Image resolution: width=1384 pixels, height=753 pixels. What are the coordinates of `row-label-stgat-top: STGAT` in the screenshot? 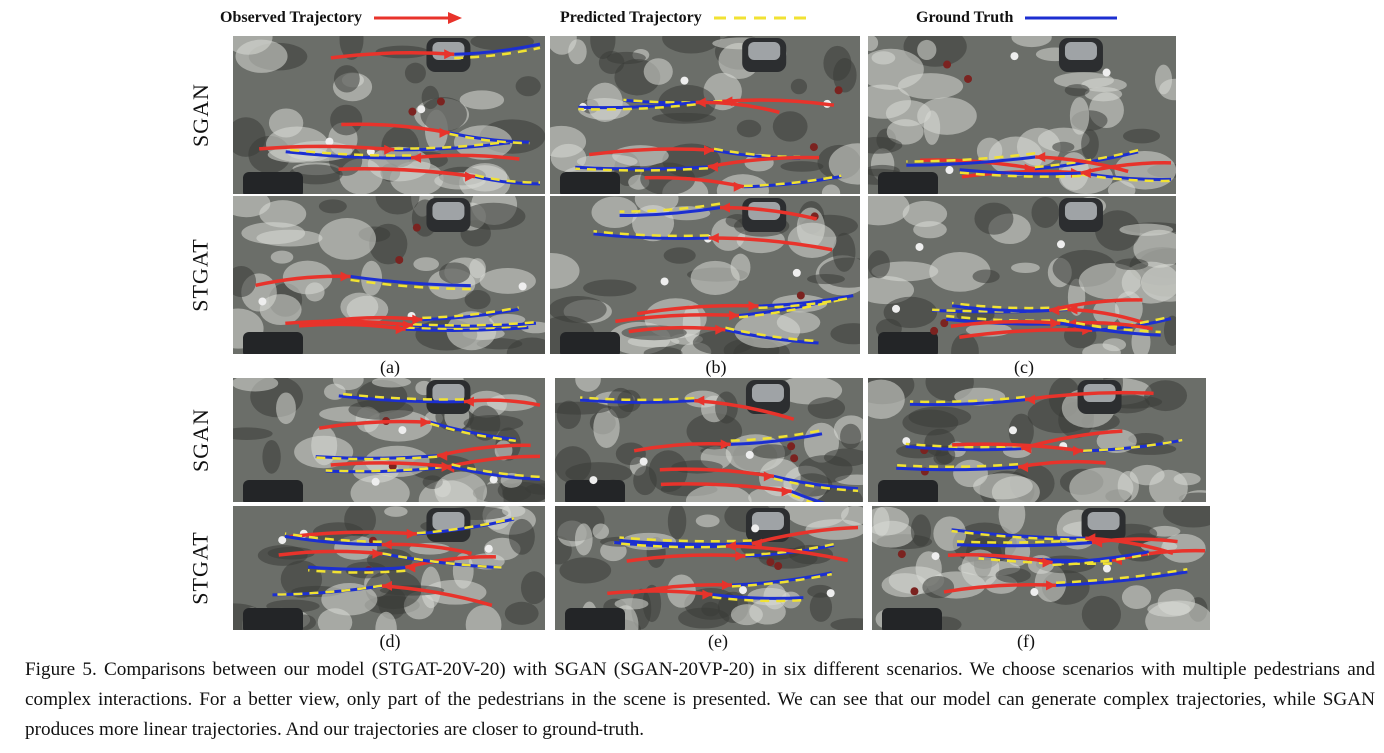 It's located at (201, 275).